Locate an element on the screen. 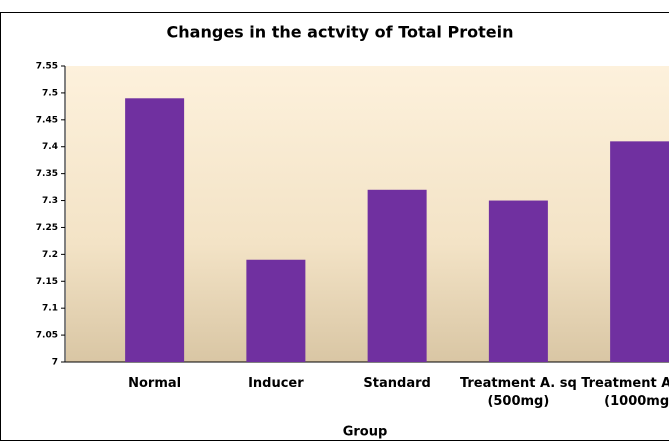 The image size is (669, 441). chart-title: Changes in the actvity of Total Protein is located at coordinates (340, 32).